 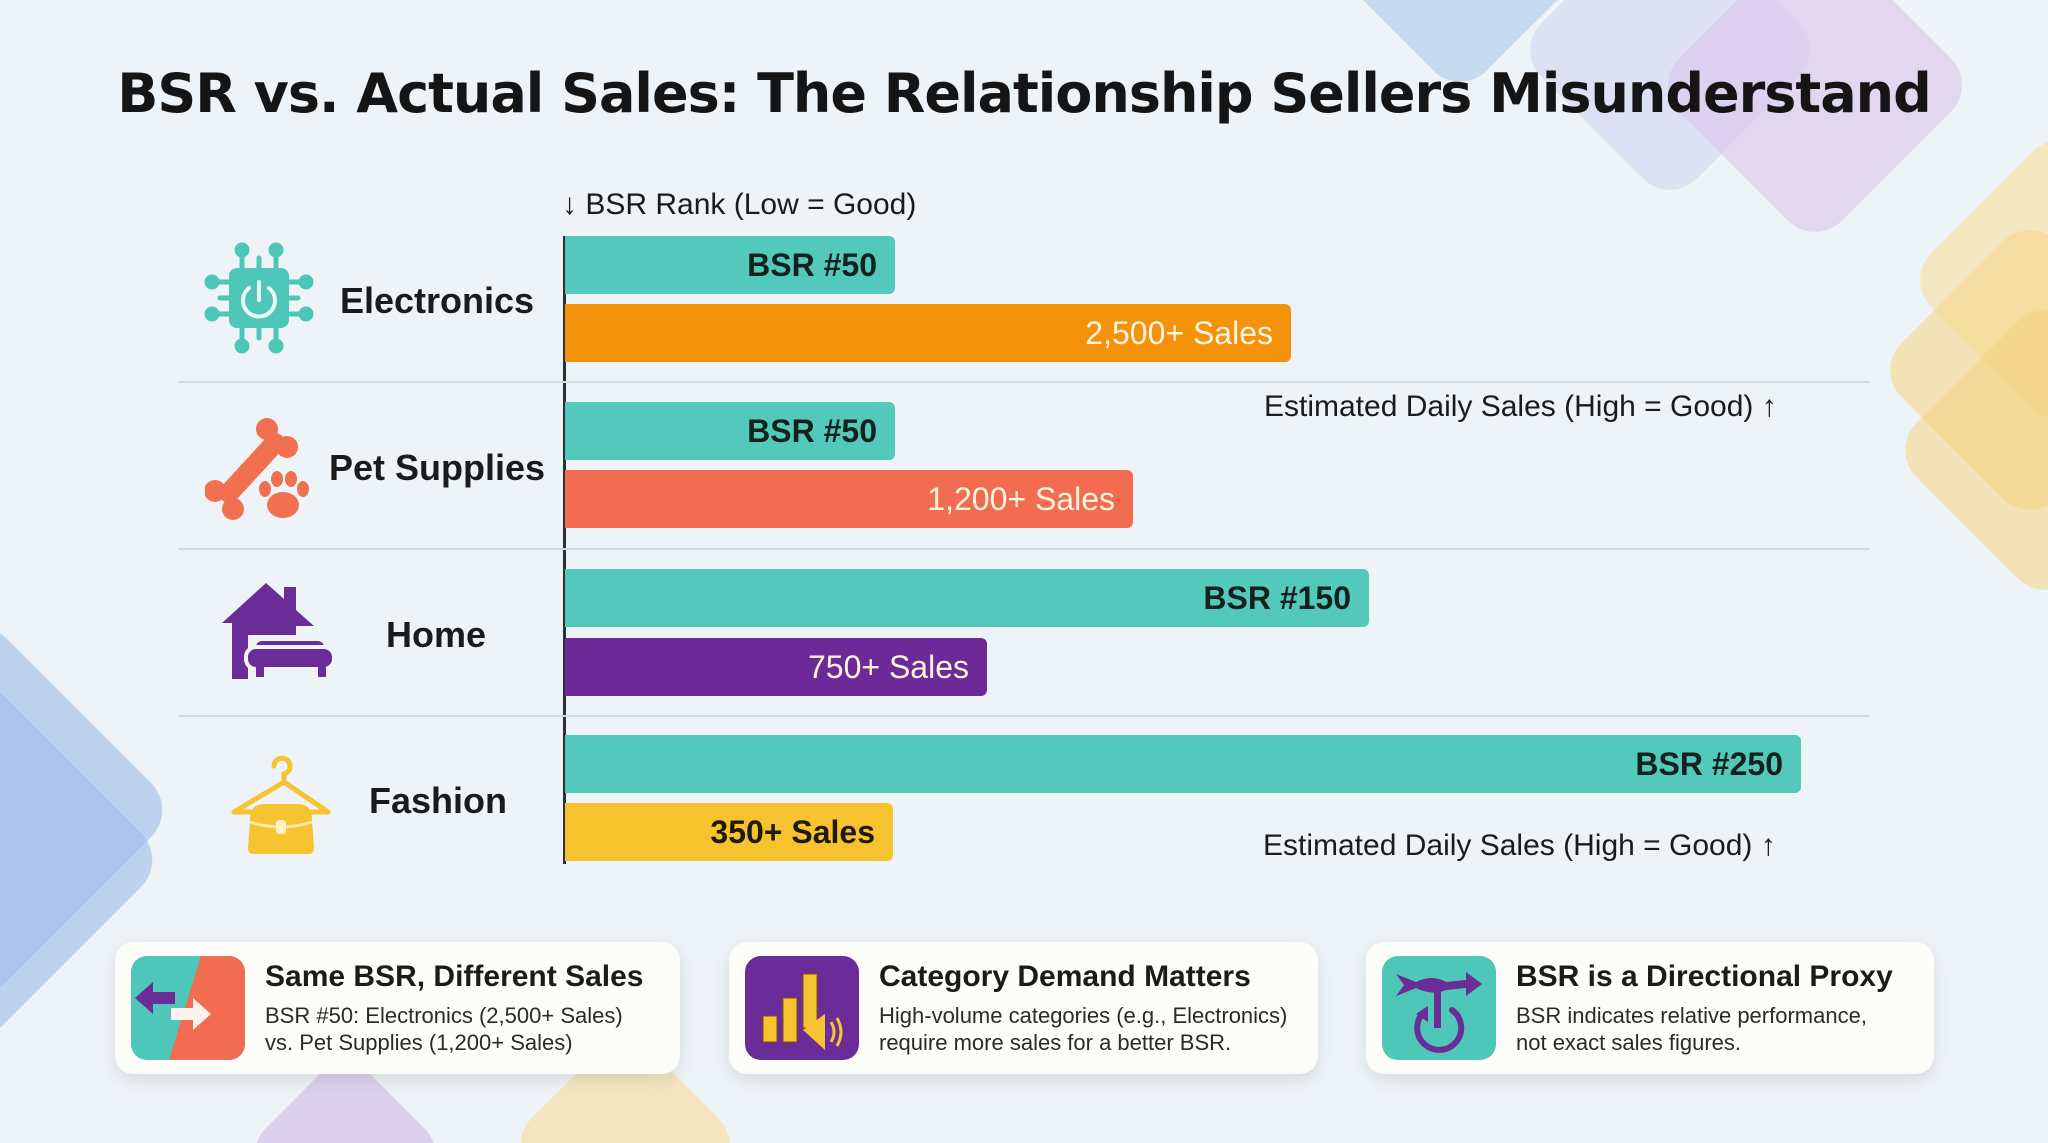 What do you see at coordinates (776, 667) in the screenshot?
I see `sales-bar-home: 750+ Sales` at bounding box center [776, 667].